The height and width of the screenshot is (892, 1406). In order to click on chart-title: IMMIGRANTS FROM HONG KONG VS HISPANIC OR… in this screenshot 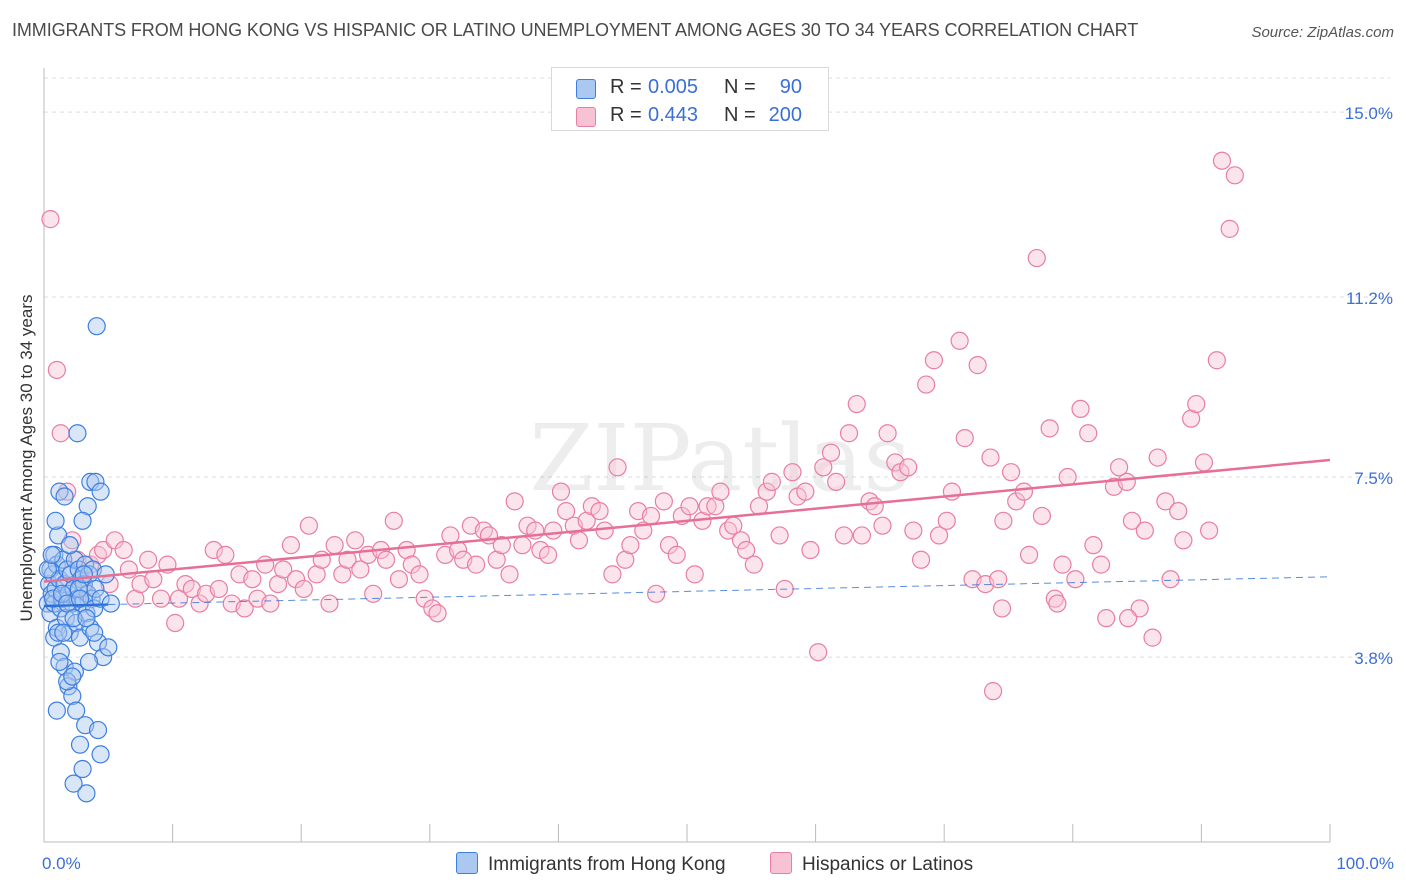, I will do `click(575, 30)`.